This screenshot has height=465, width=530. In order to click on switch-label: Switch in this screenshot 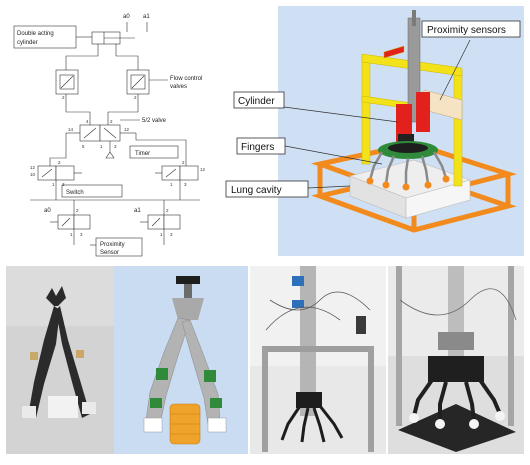, I will do `click(75, 193)`.